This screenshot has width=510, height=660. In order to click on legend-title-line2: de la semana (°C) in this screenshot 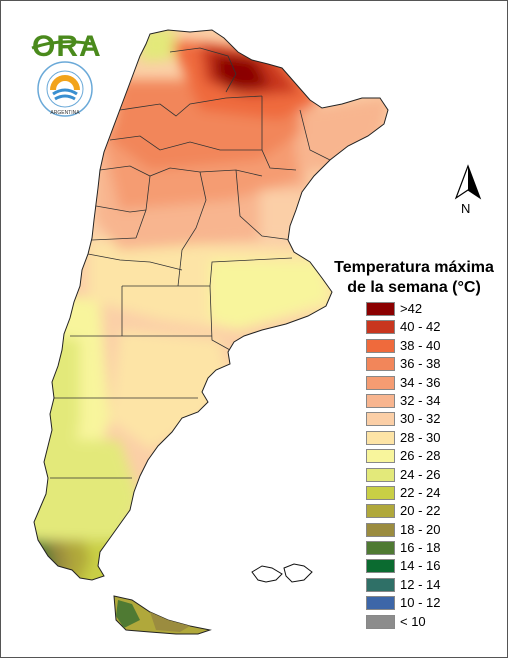, I will do `click(414, 287)`.